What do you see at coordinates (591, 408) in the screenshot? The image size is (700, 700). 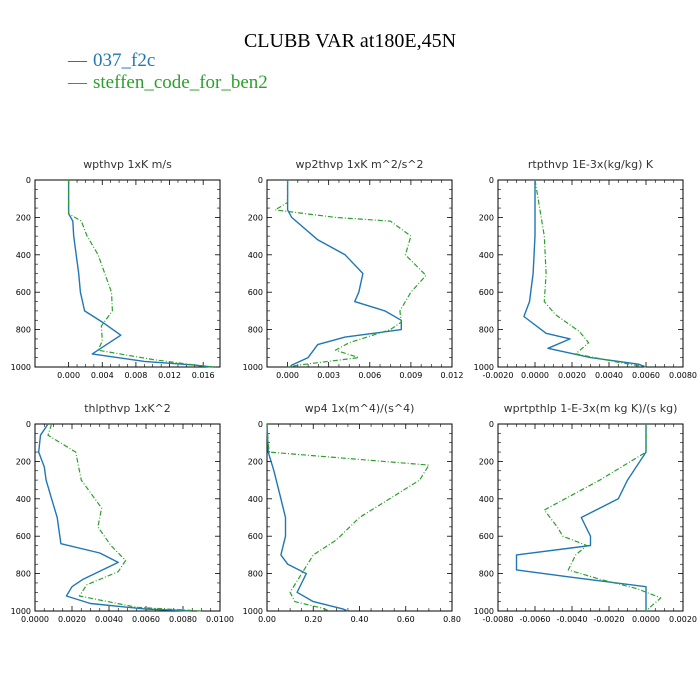 I see `panel-title: wprtpthlp 1-E-3x(m kg K)/(s kg)` at bounding box center [591, 408].